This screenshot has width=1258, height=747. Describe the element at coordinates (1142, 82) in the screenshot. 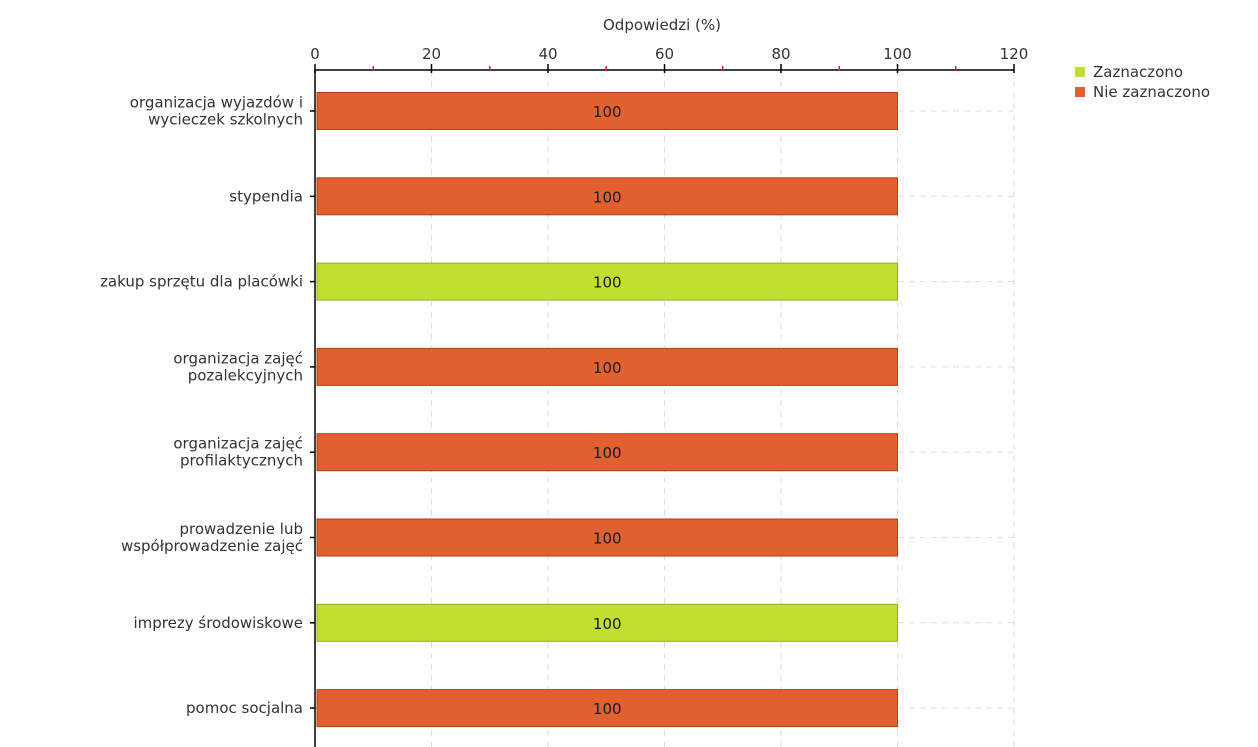

I see `legend: Zaznaczono Nie zaznaczono` at that location.